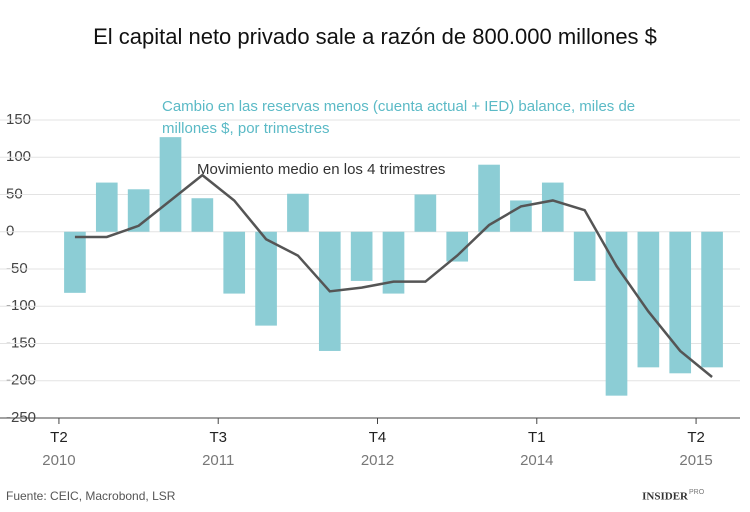 The width and height of the screenshot is (750, 512). What do you see at coordinates (695, 460) in the screenshot?
I see `x-tick-year: 2015` at bounding box center [695, 460].